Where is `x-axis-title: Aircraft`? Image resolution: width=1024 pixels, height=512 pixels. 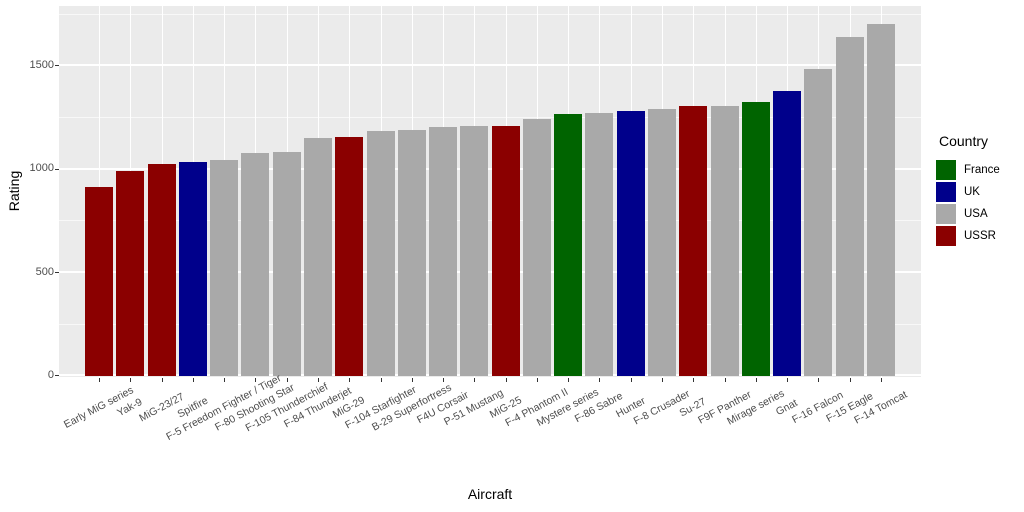
x-axis-title: Aircraft is located at coordinates (490, 494).